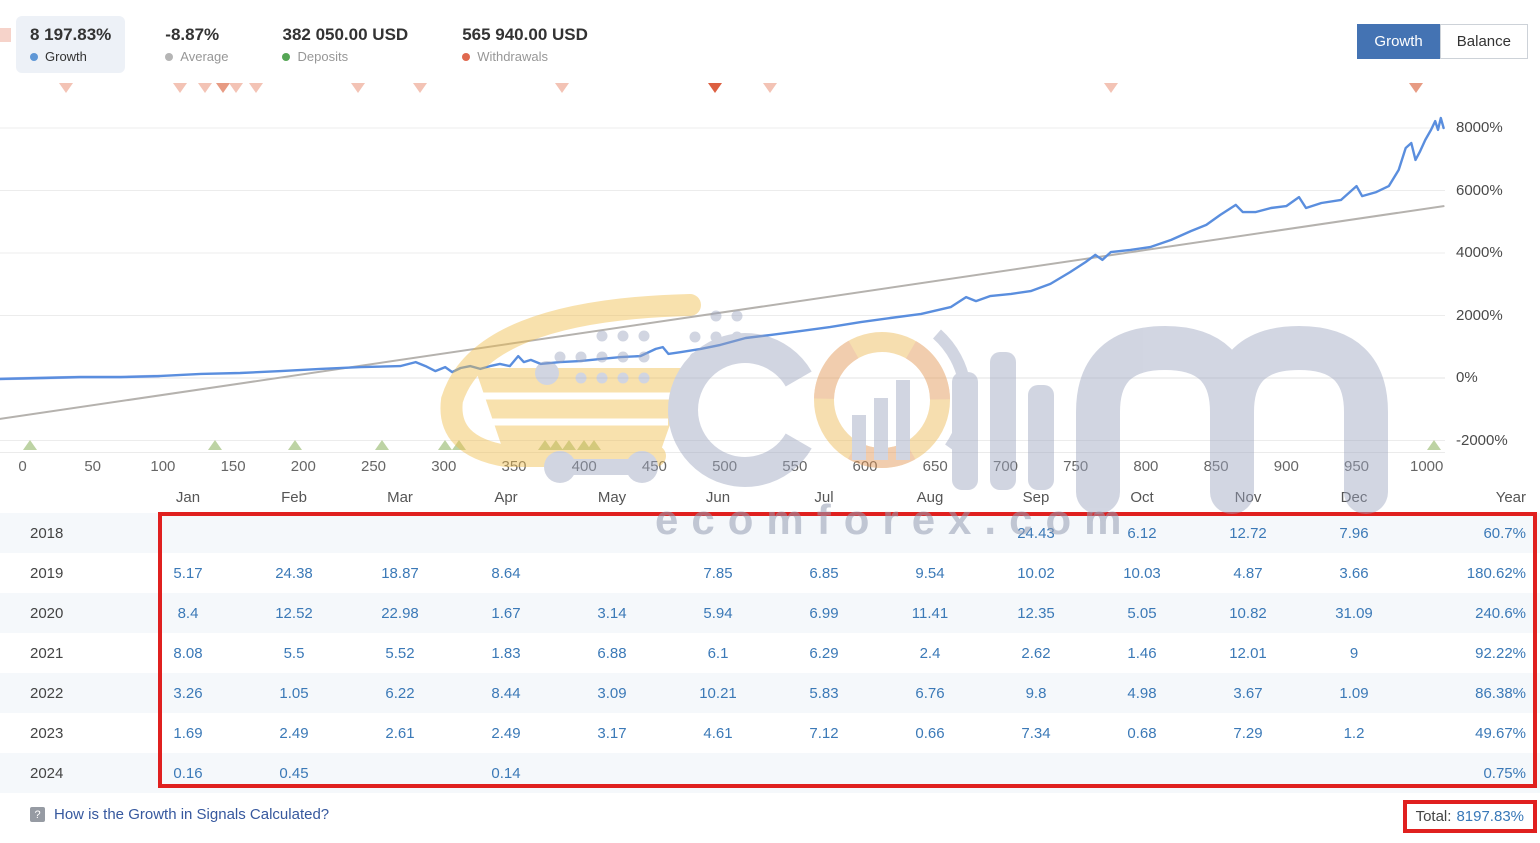  What do you see at coordinates (192, 814) in the screenshot?
I see `help-link-label: How is the Growth in Signals Calculated?` at bounding box center [192, 814].